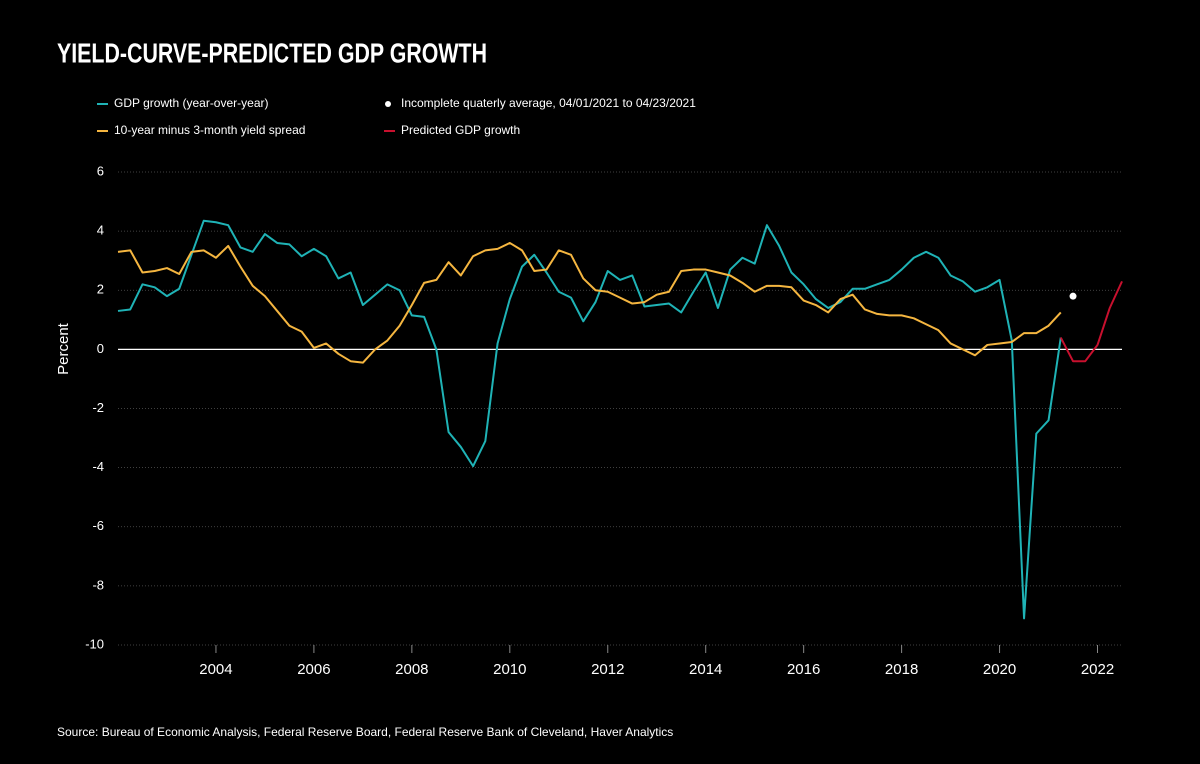 This screenshot has width=1200, height=764. Describe the element at coordinates (803, 669) in the screenshot. I see `x-tick-label: 2016` at that location.